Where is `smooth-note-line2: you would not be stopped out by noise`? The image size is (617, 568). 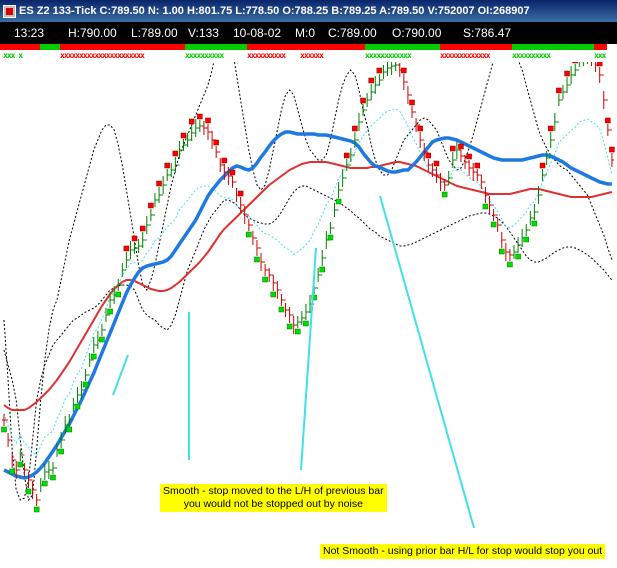 smooth-note-line2: you would not be stopped out by noise is located at coordinates (273, 504).